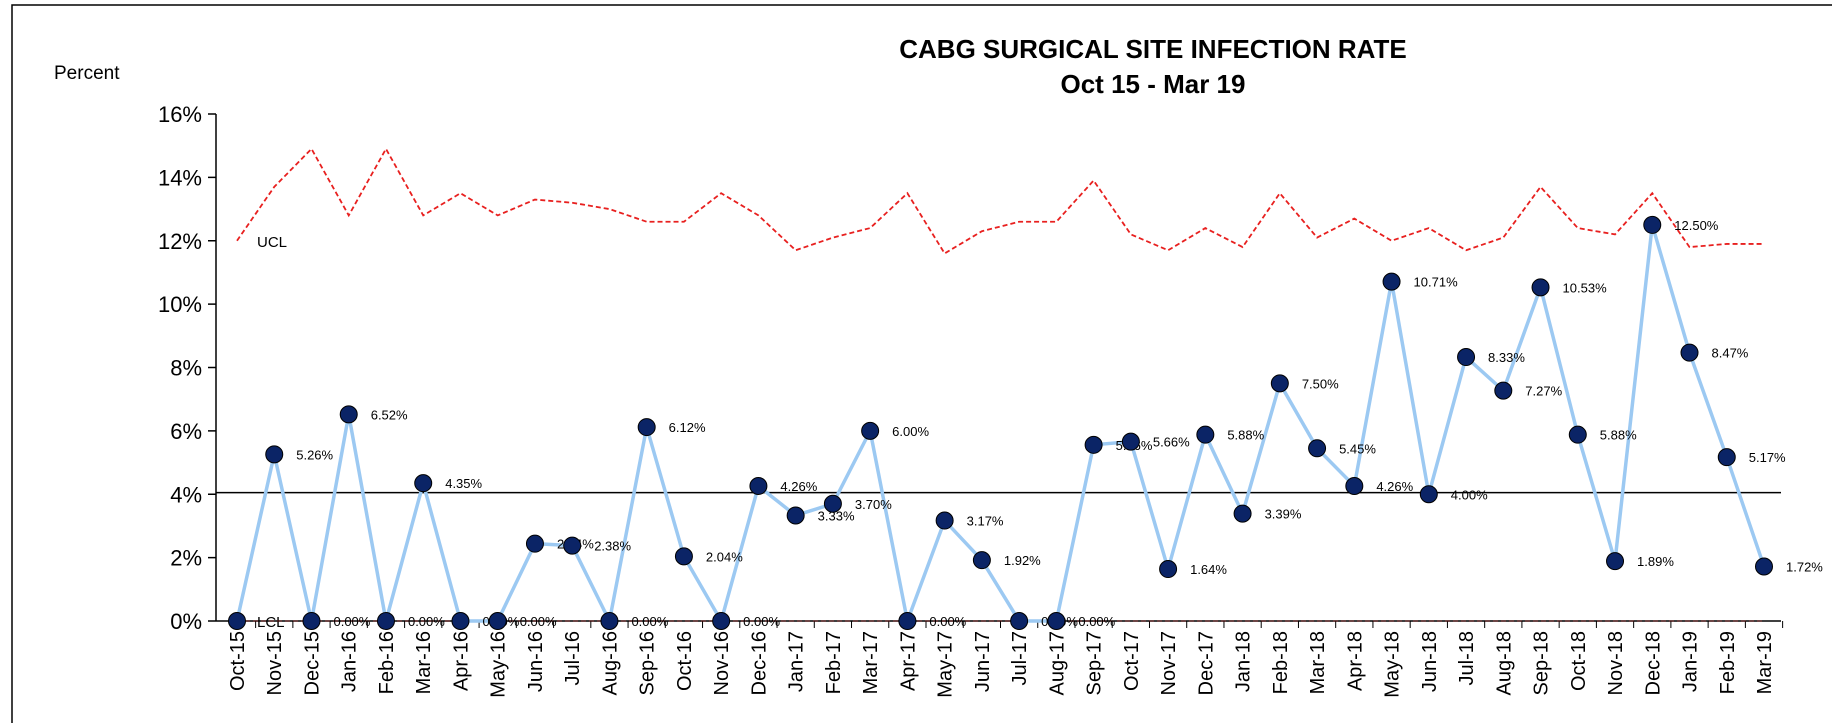 This screenshot has height=723, width=1832. What do you see at coordinates (424, 662) in the screenshot?
I see `x-tick-label: Mar-16` at bounding box center [424, 662].